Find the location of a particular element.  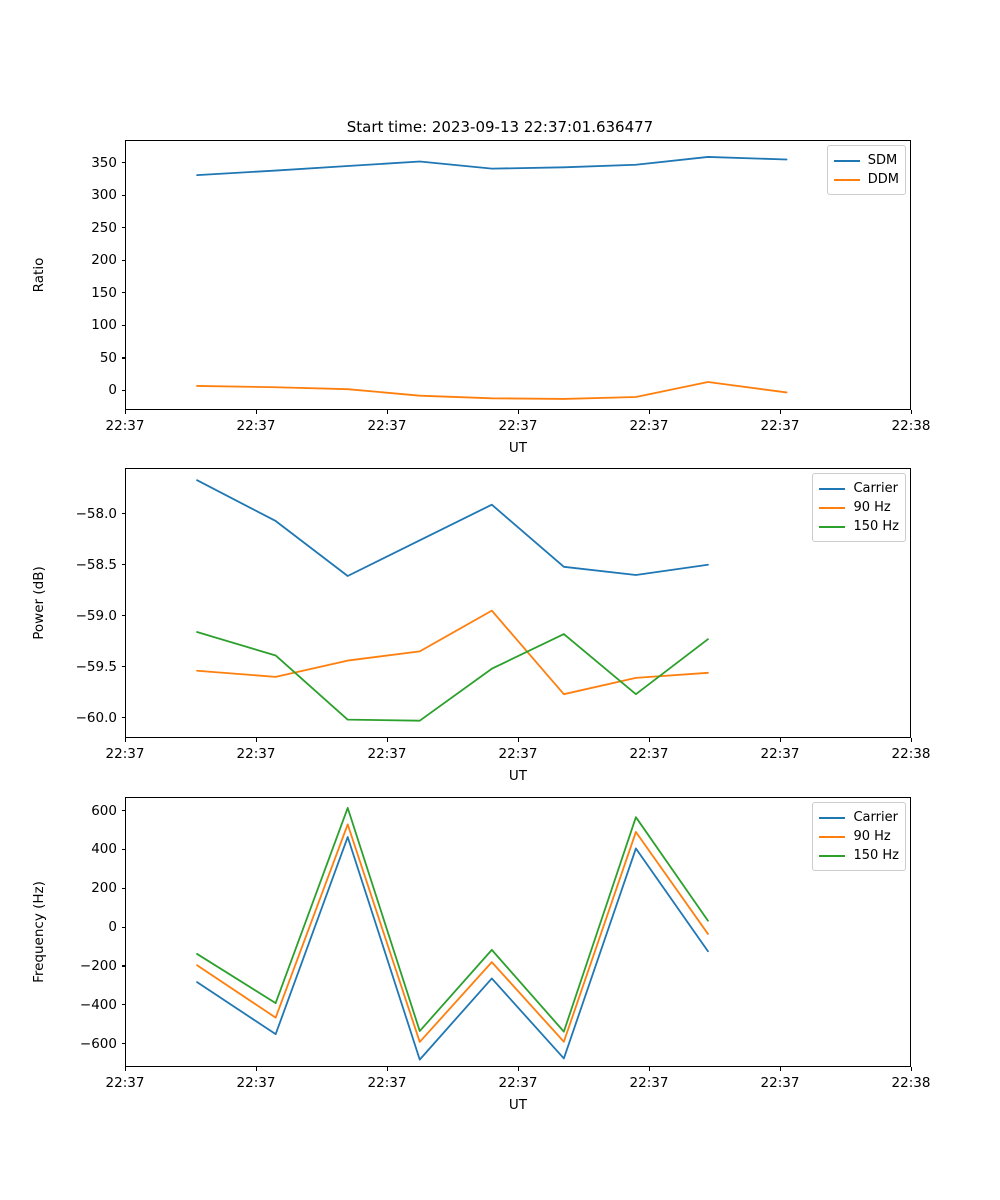

y-axis-label-frequency: Frequency (Hz) is located at coordinates (39, 932).